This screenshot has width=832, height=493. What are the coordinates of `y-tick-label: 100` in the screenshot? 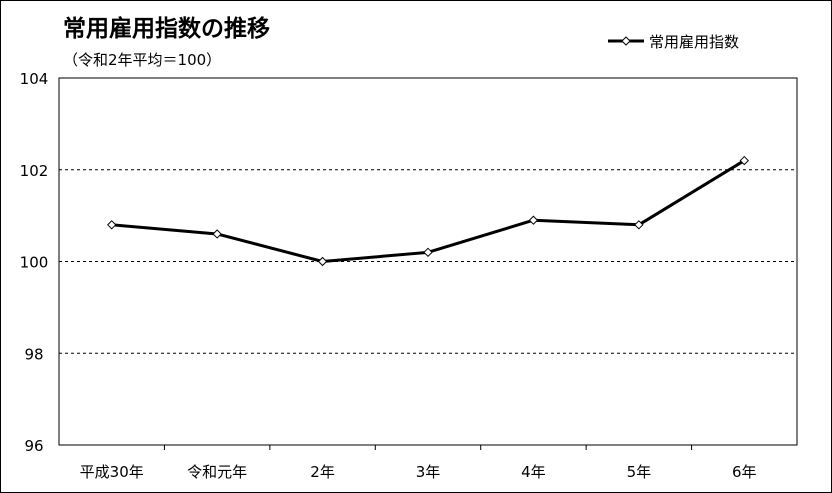 It's located at (34, 263).